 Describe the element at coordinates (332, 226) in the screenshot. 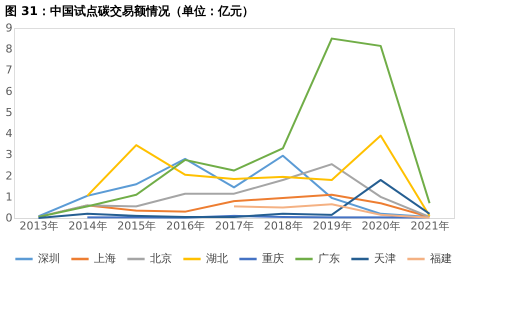

I see `x-tick-label: 2019年` at that location.